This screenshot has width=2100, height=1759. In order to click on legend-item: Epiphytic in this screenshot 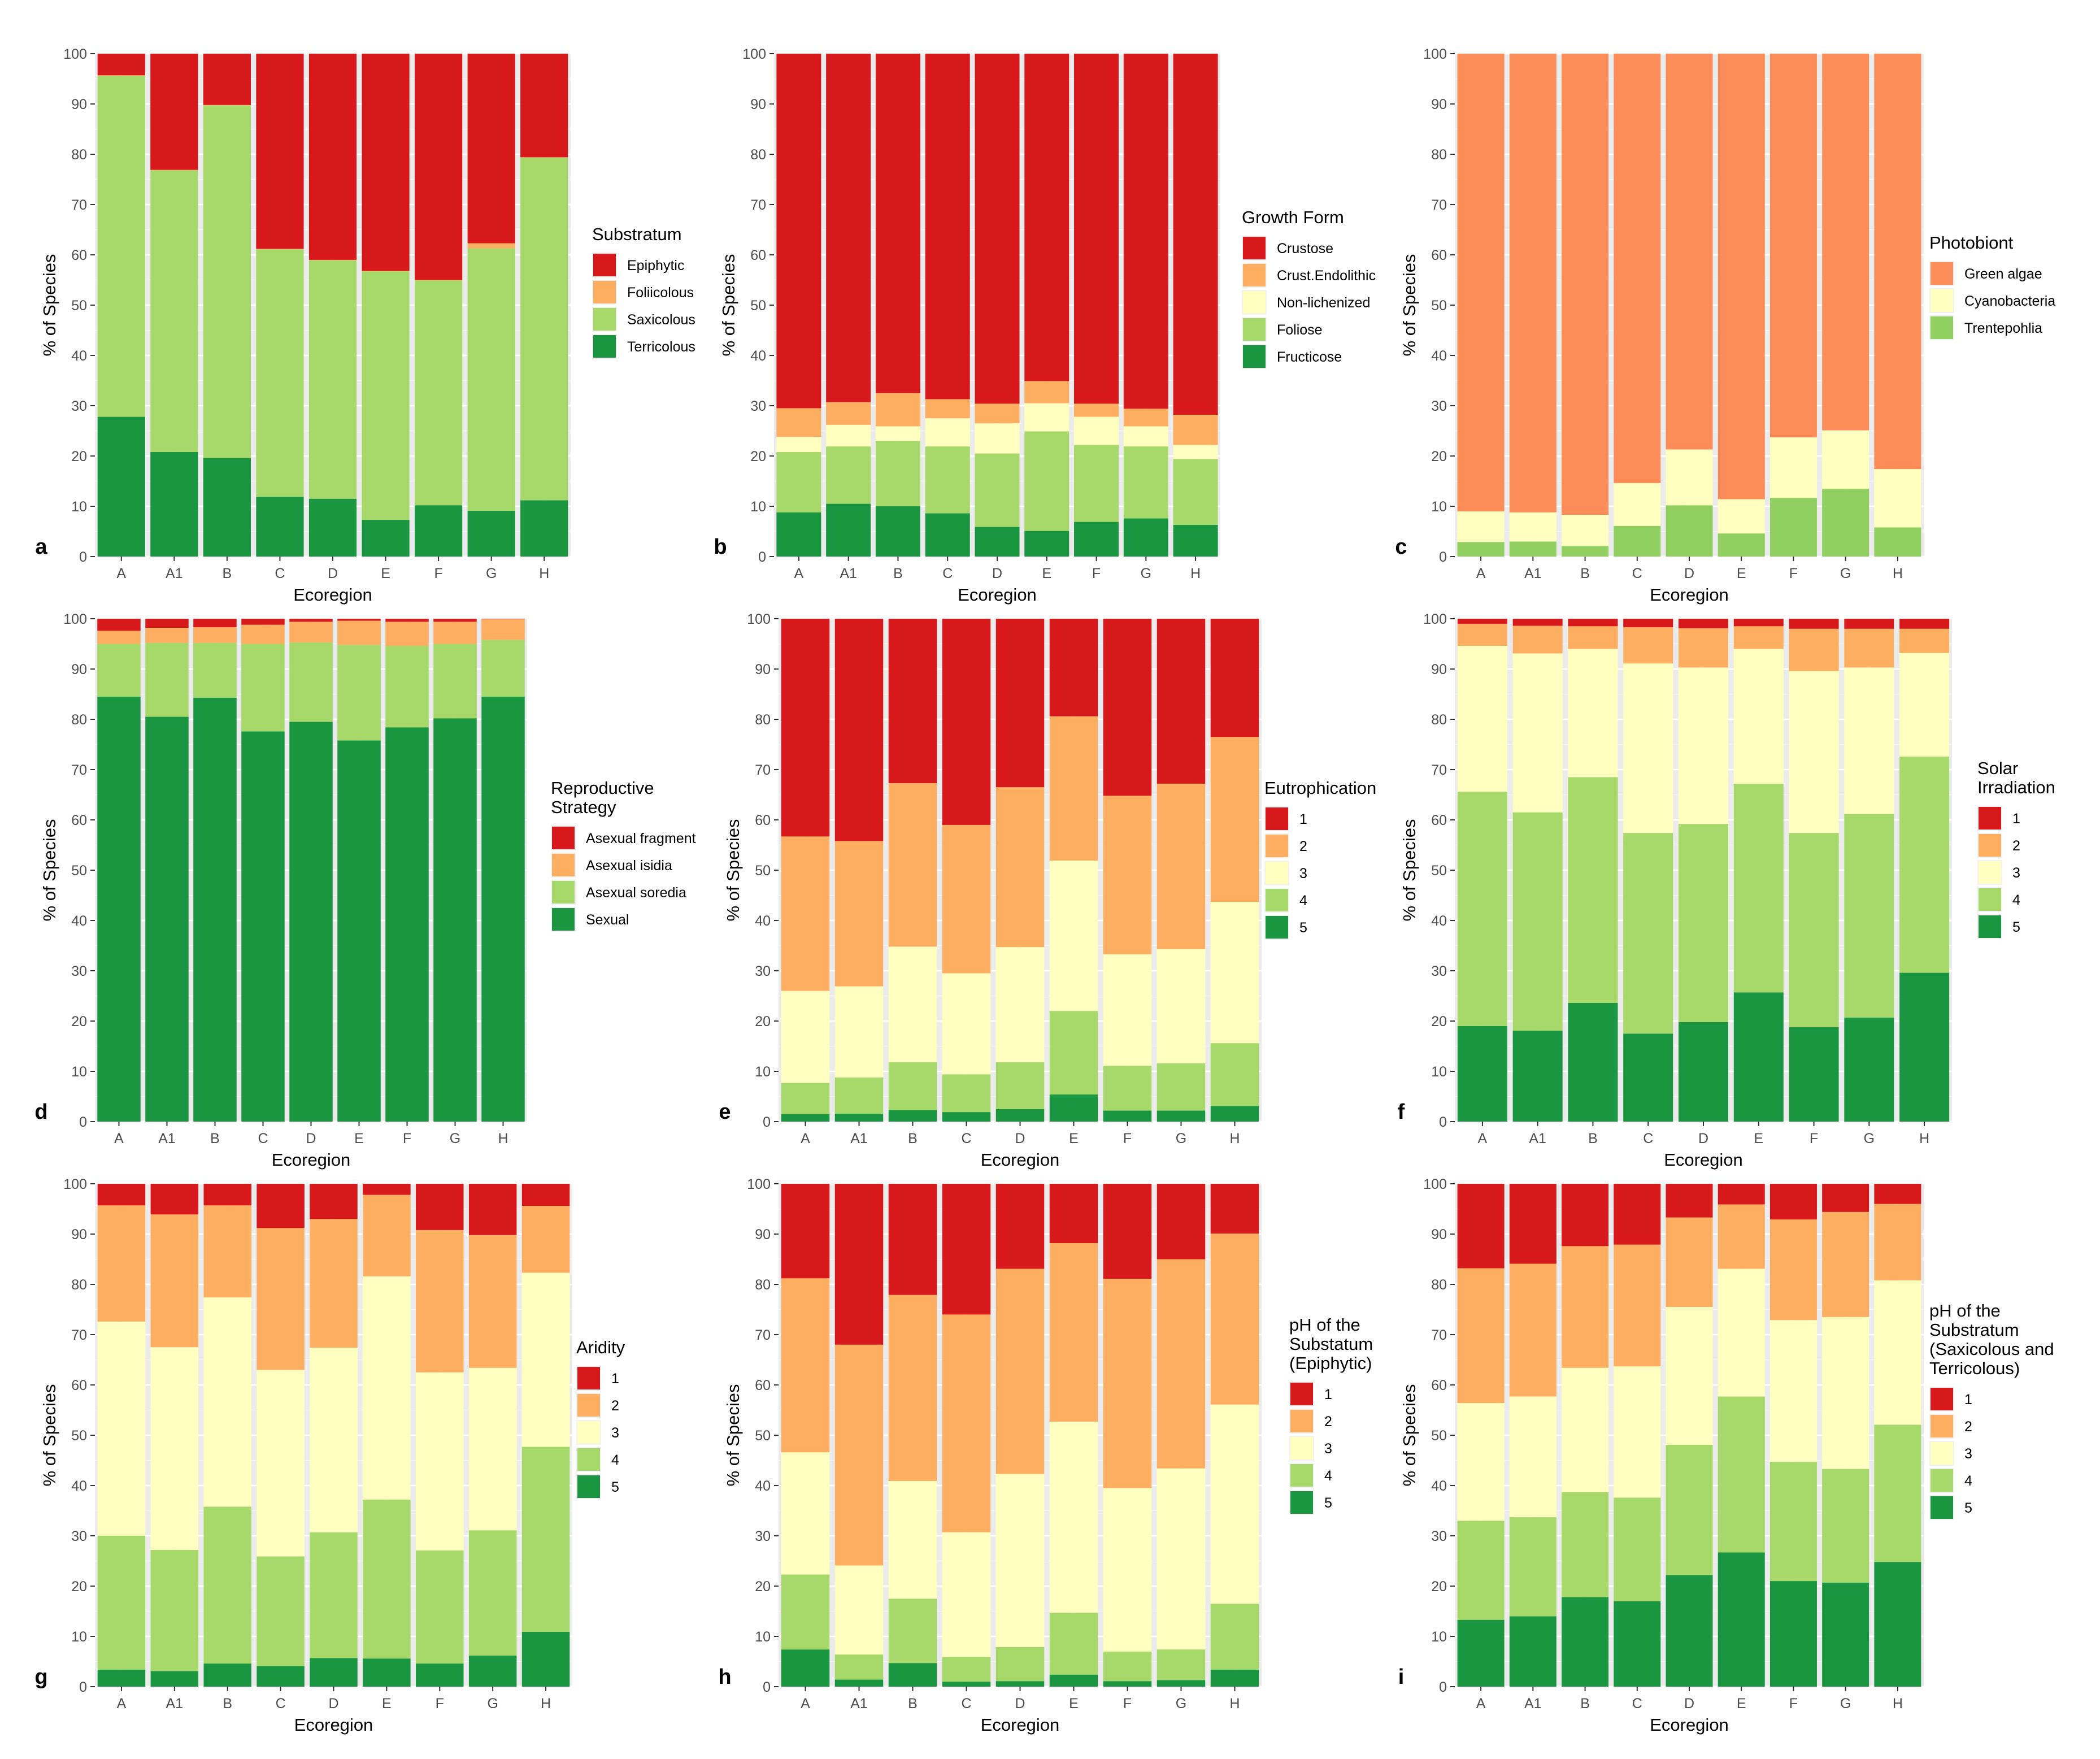, I will do `click(638, 265)`.